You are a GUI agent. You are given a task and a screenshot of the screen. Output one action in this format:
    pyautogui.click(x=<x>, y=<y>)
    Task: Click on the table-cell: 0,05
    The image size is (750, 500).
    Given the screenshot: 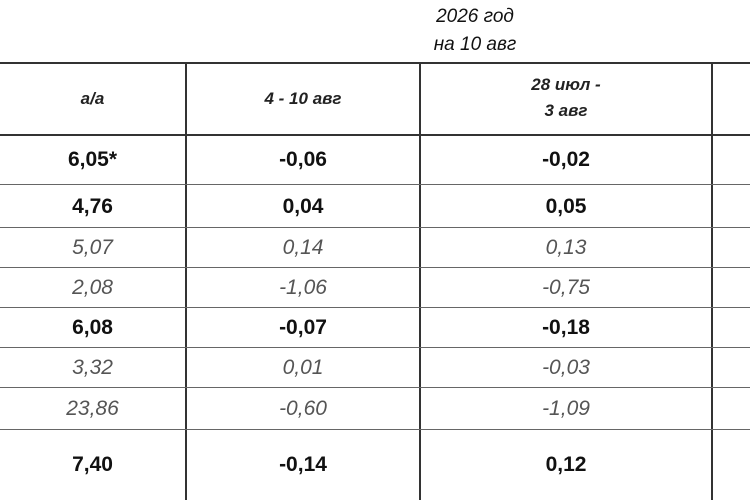 What is the action you would take?
    pyautogui.click(x=566, y=206)
    